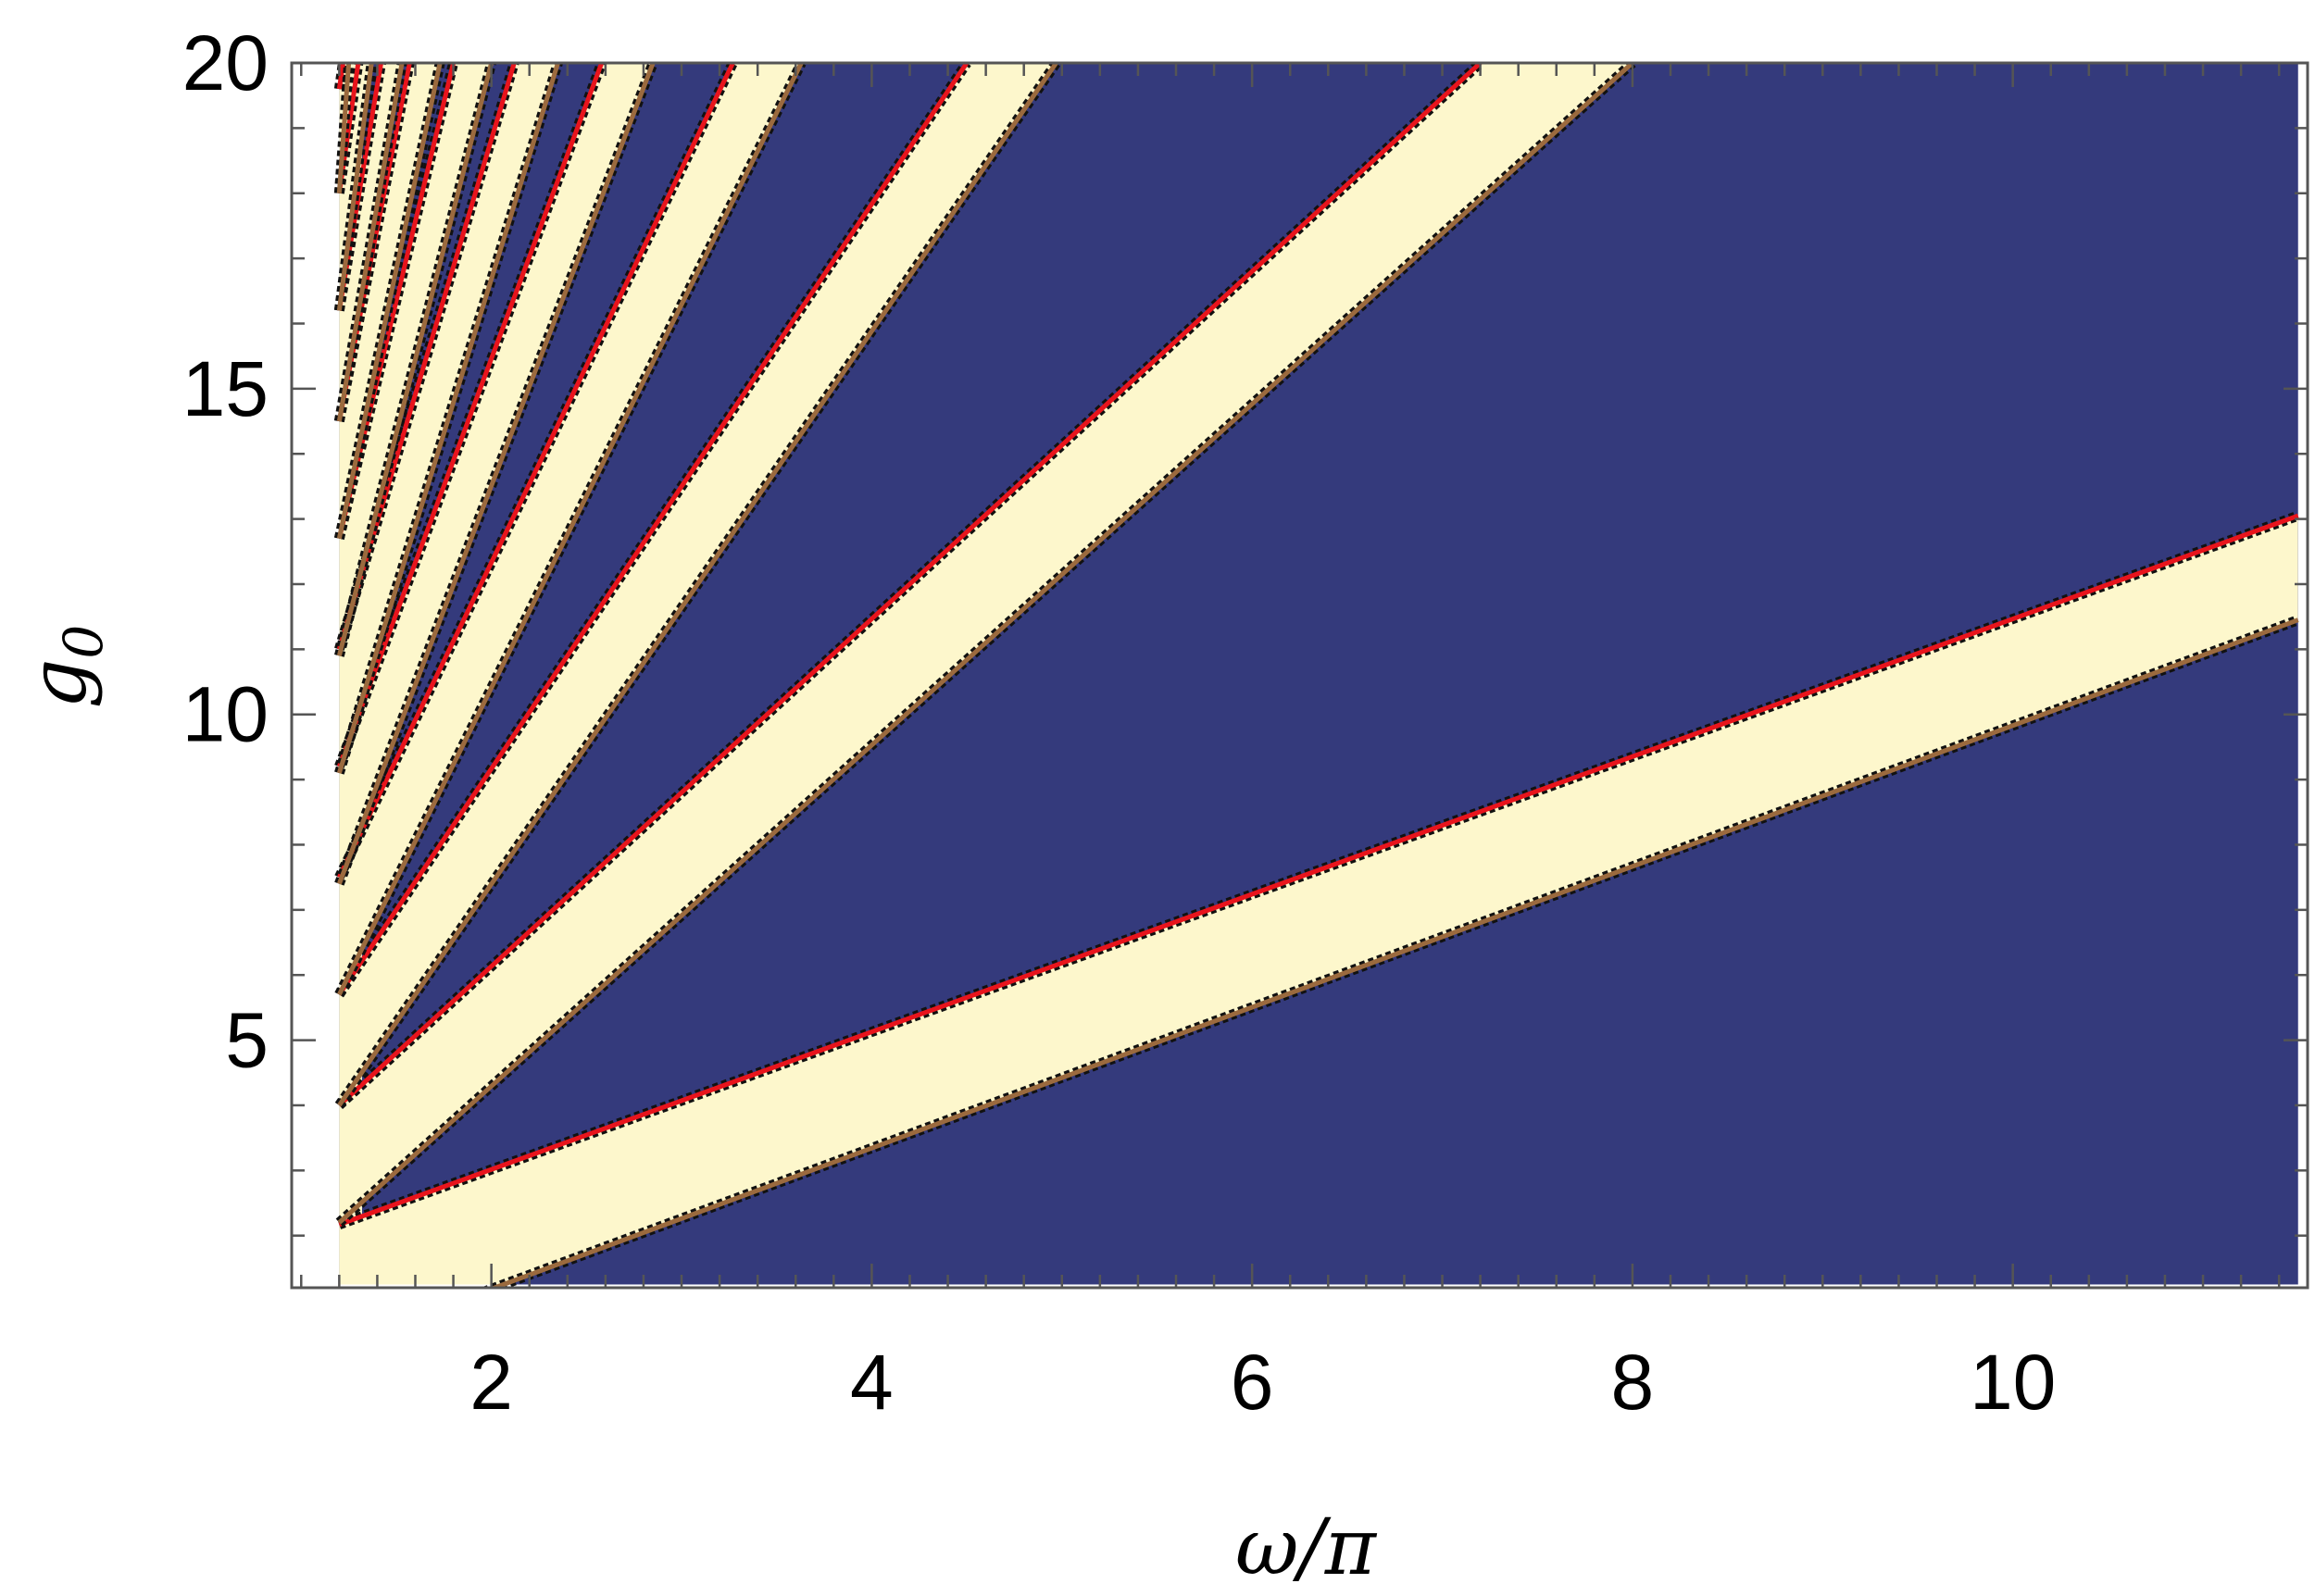 This screenshot has width=2315, height=1596. What do you see at coordinates (83, 642) in the screenshot?
I see `y-axis-label-subscript: 0` at bounding box center [83, 642].